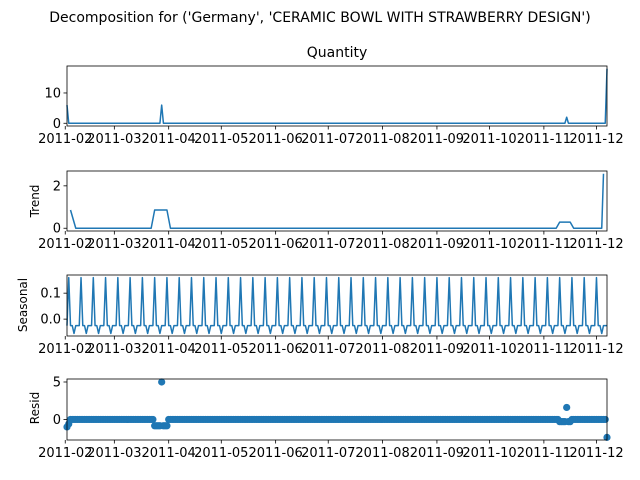 The height and width of the screenshot is (480, 640). Describe the element at coordinates (52, 93) in the screenshot. I see `y-tick-label: 10` at that location.